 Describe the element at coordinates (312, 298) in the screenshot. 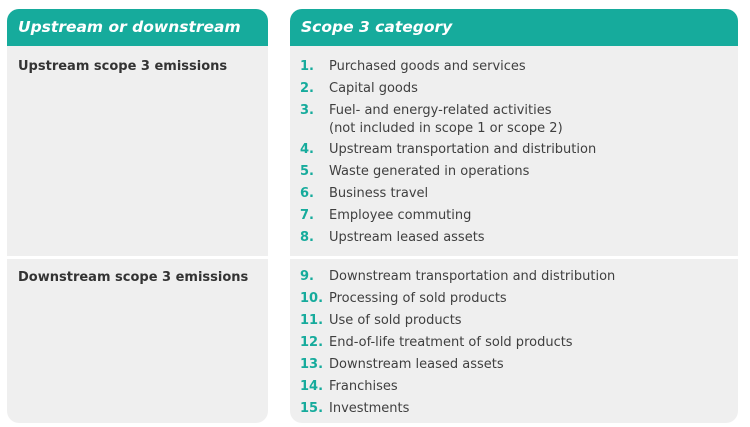

I see `category-number: 10.` at that location.